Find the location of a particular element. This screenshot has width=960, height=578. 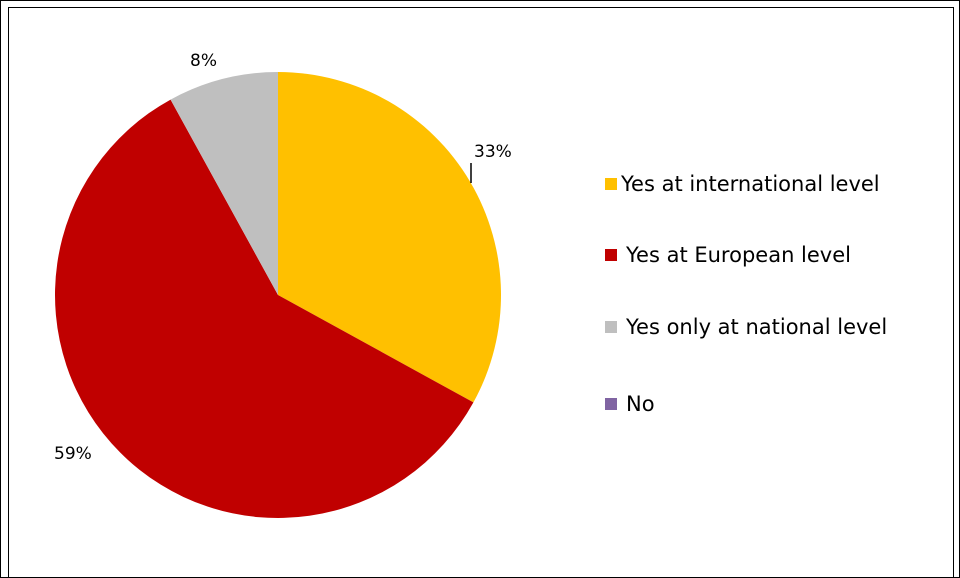

slice-national is located at coordinates (224, 183).